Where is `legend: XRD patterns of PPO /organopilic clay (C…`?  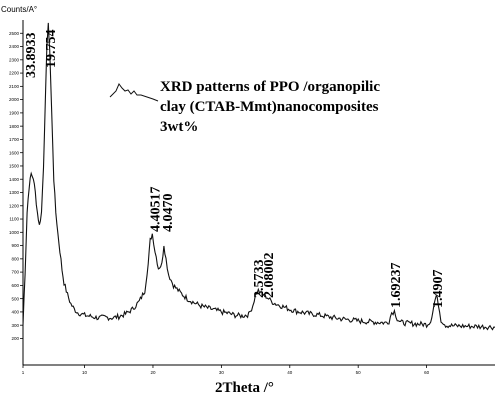
legend: XRD patterns of PPO /organopilic clay (C… is located at coordinates (246, 107).